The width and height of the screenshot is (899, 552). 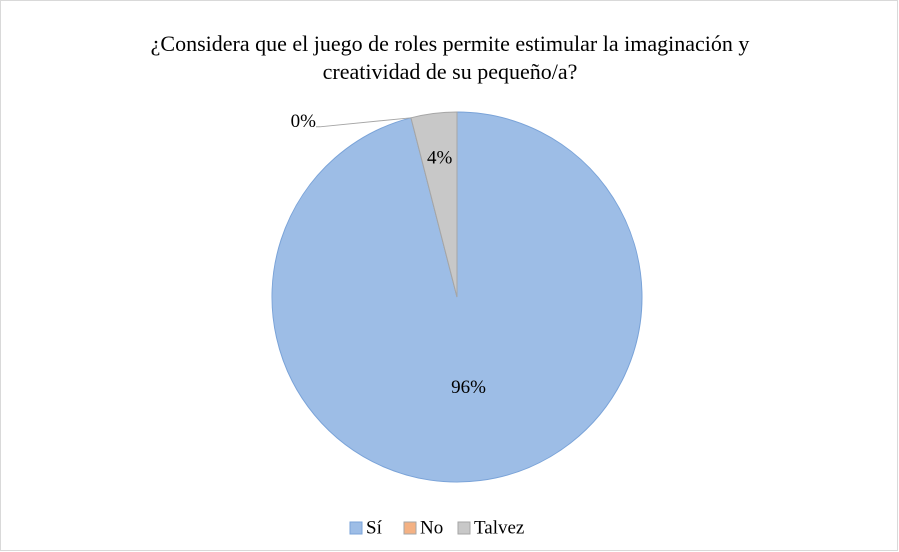 What do you see at coordinates (363, 122) in the screenshot?
I see `leader-line` at bounding box center [363, 122].